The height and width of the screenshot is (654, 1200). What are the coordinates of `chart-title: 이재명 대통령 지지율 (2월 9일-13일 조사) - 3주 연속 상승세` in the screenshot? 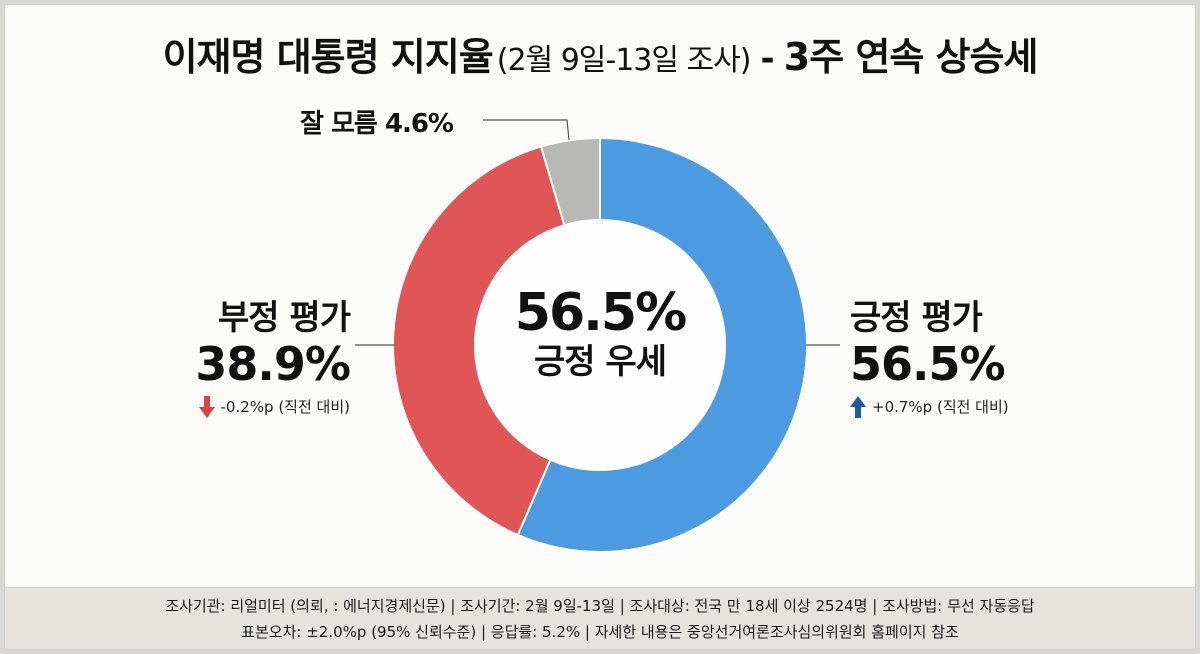 It's located at (600, 53).